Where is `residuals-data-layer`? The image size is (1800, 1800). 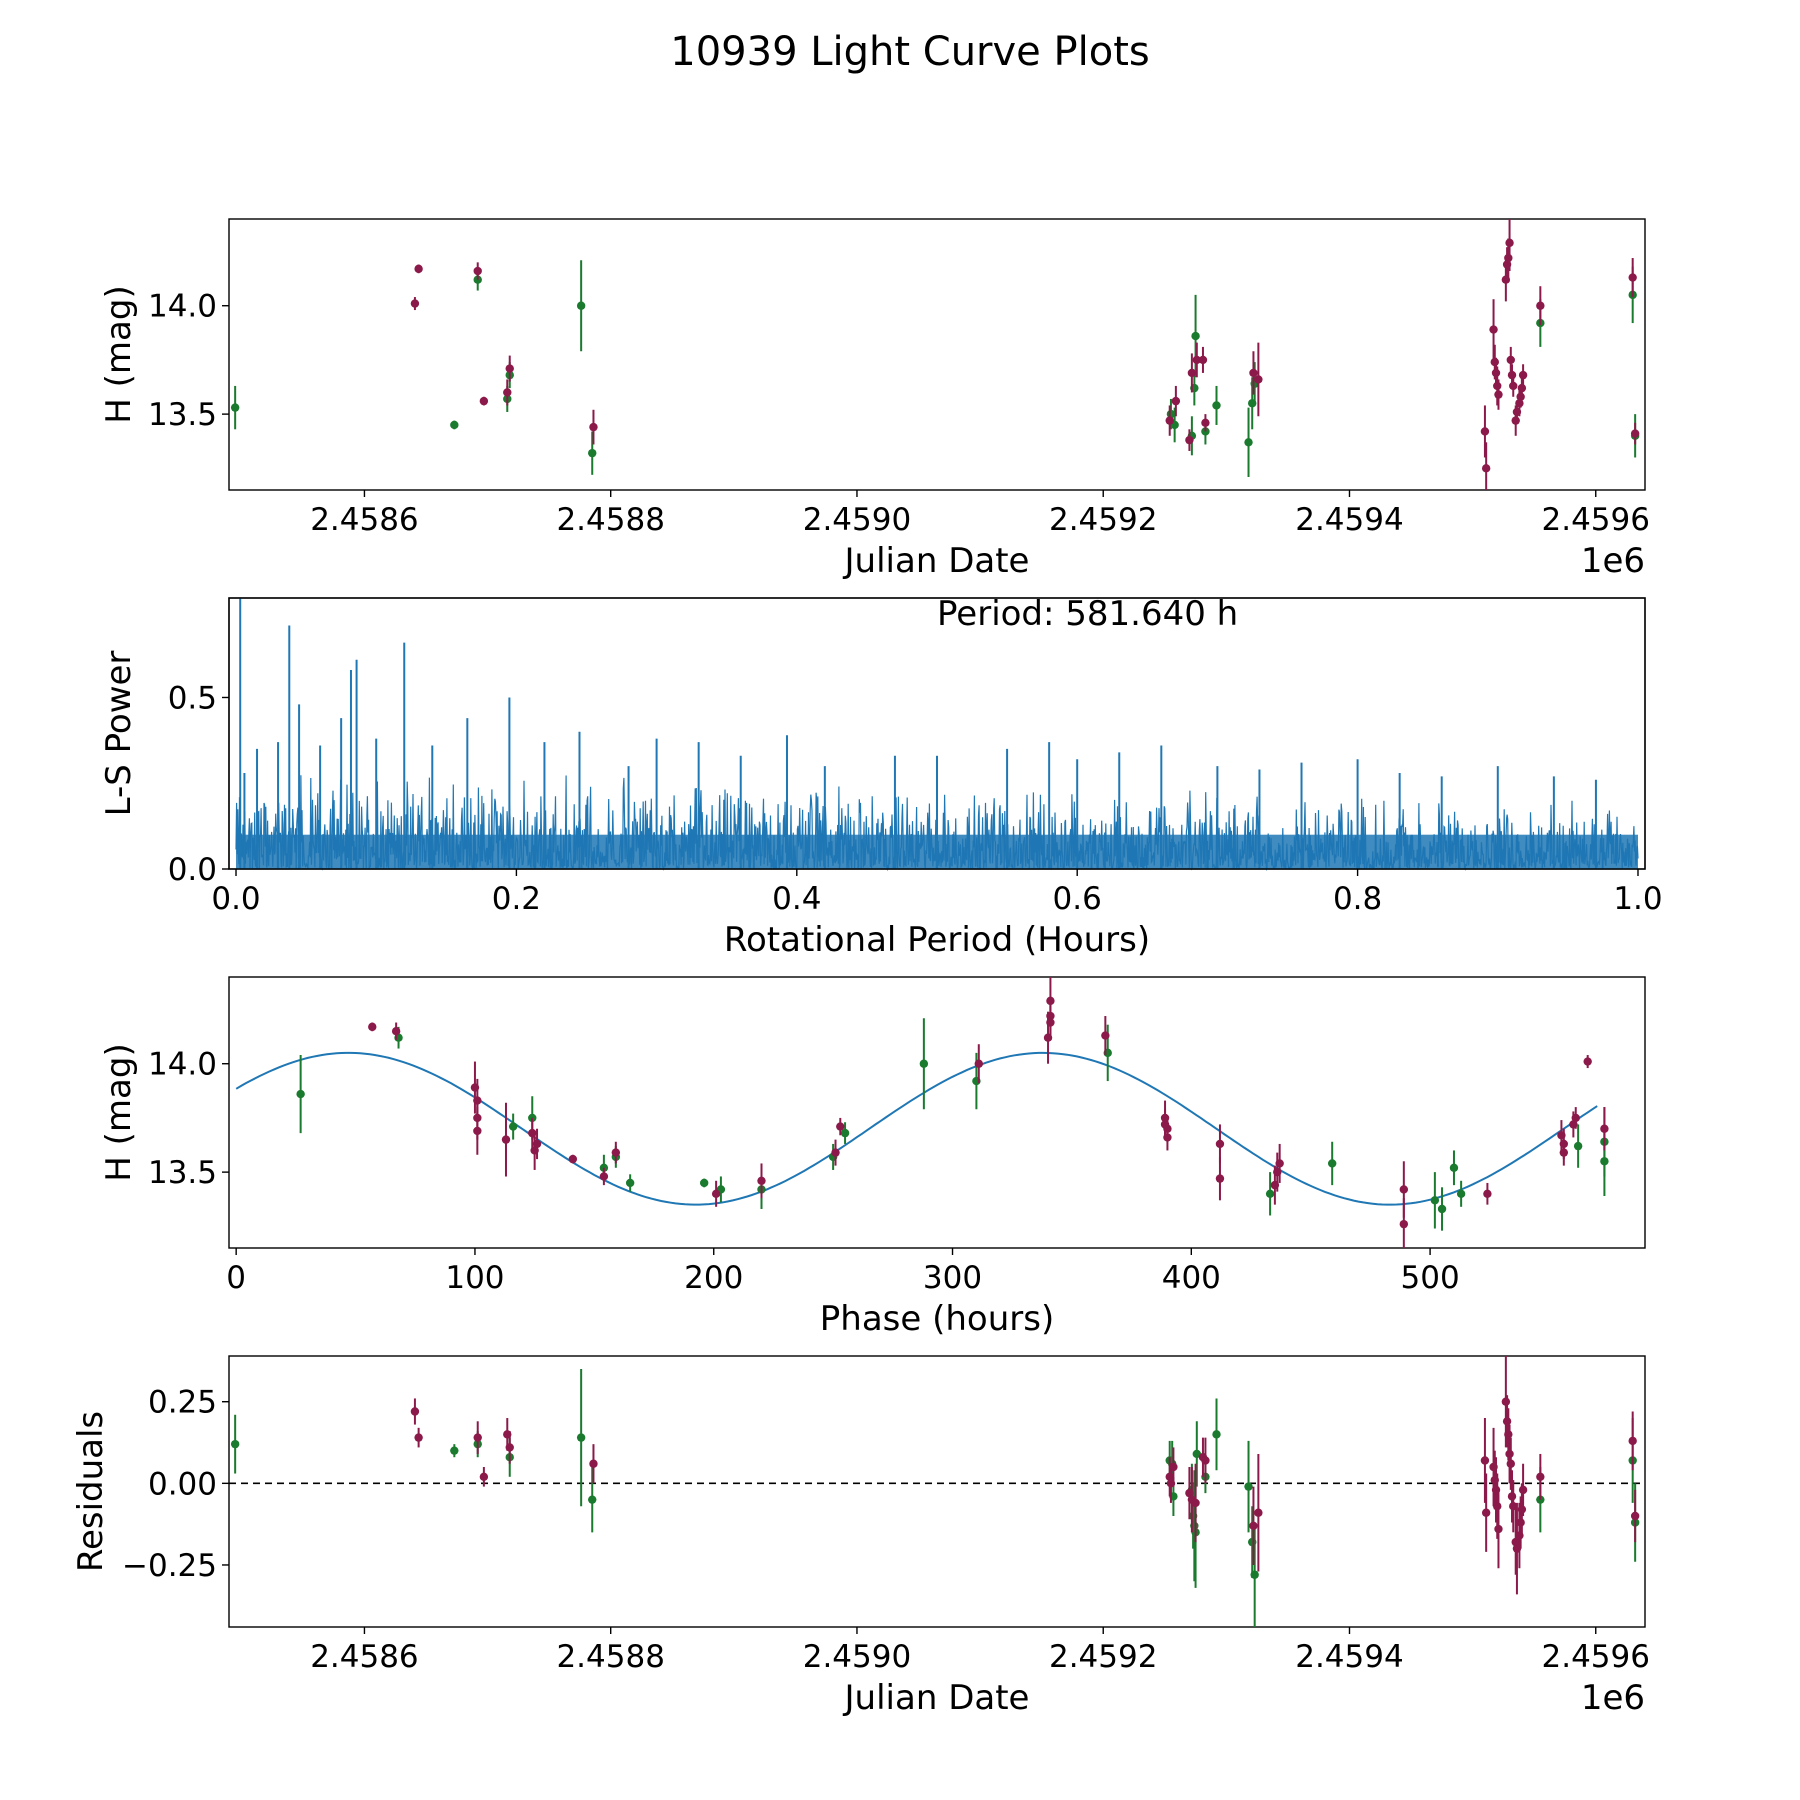 residuals-data-layer is located at coordinates (942, 1491).